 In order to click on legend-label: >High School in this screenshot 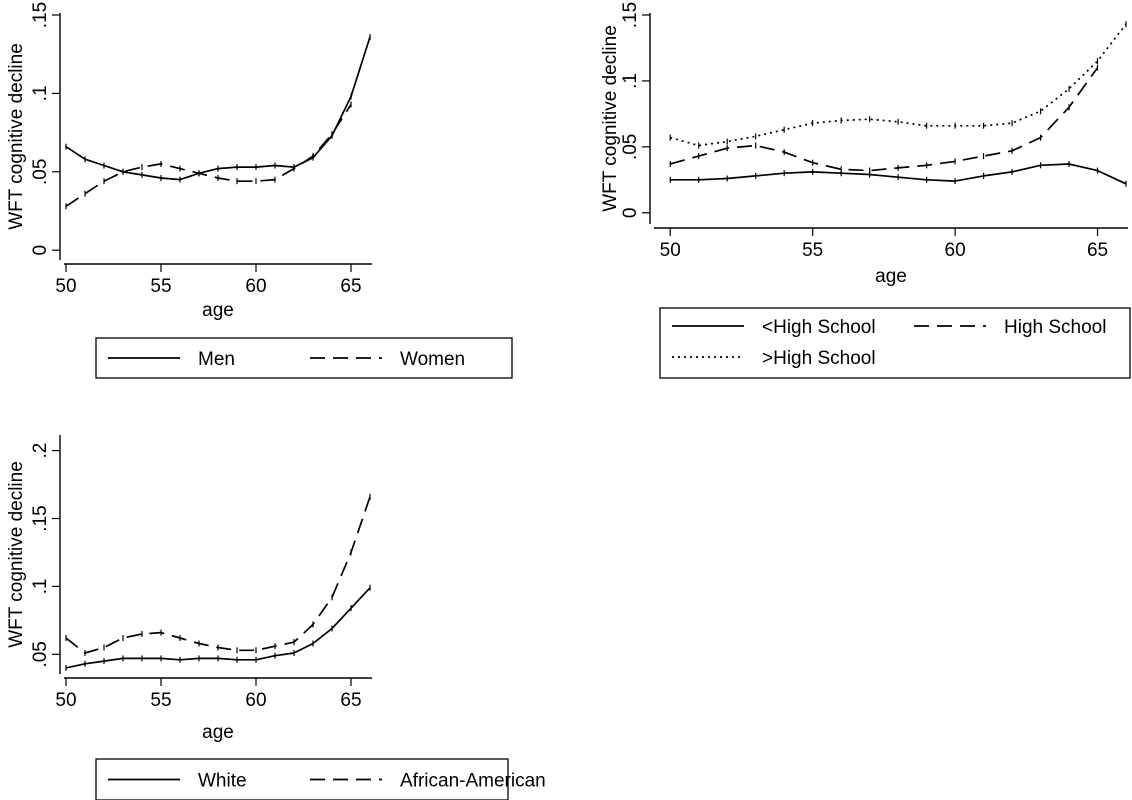, I will do `click(819, 358)`.